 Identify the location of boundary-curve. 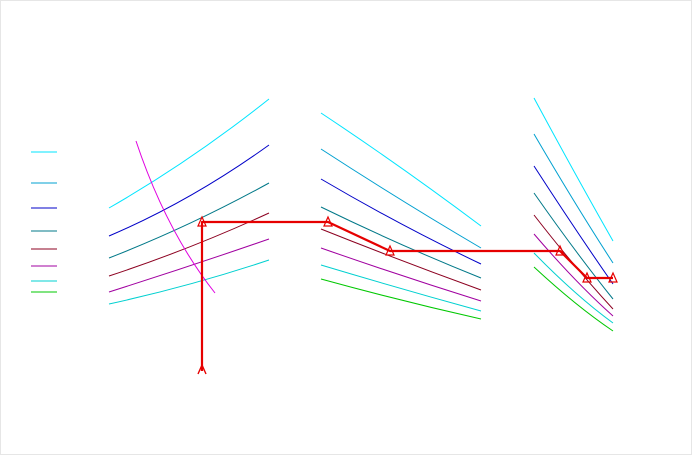
(175, 217).